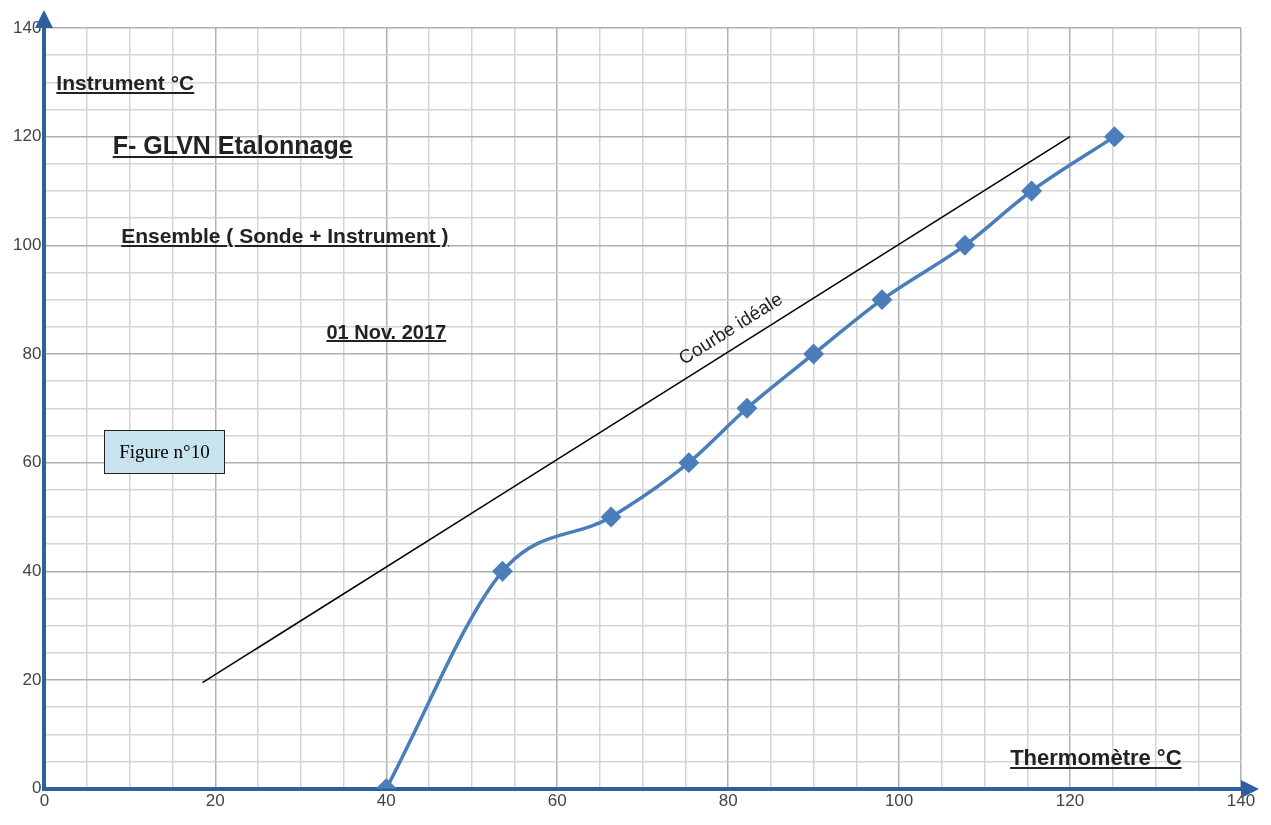  What do you see at coordinates (386, 333) in the screenshot?
I see `annotation: 01 Nov. 2017` at bounding box center [386, 333].